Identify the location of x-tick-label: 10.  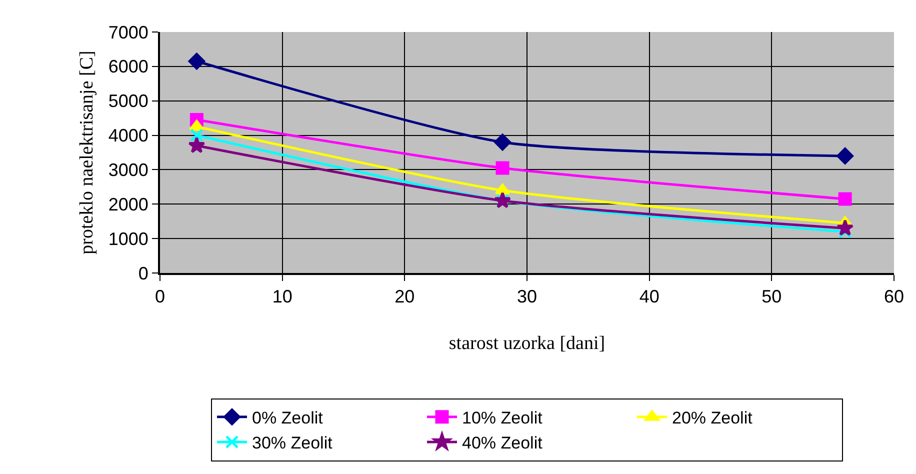
(282, 296).